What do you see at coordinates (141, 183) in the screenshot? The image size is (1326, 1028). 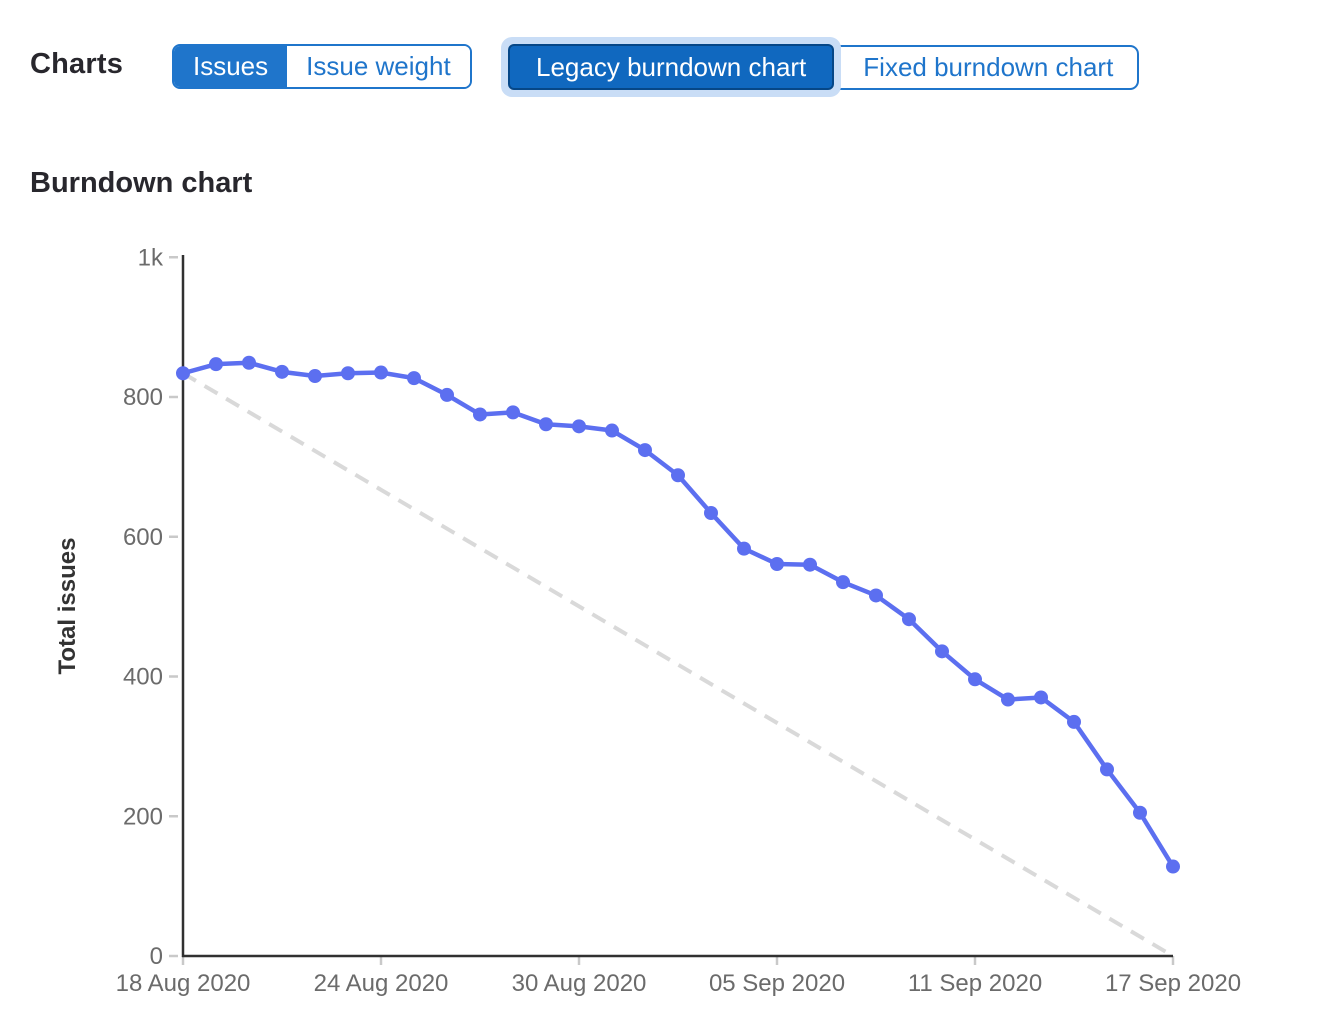 I see `chart-title: Burndown chart` at bounding box center [141, 183].